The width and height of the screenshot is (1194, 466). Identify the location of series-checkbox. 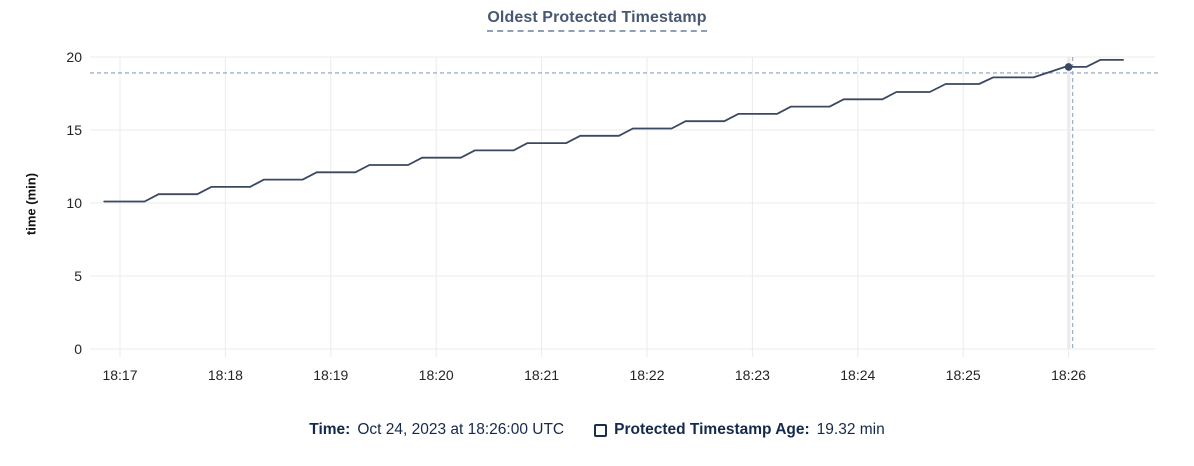
(601, 430).